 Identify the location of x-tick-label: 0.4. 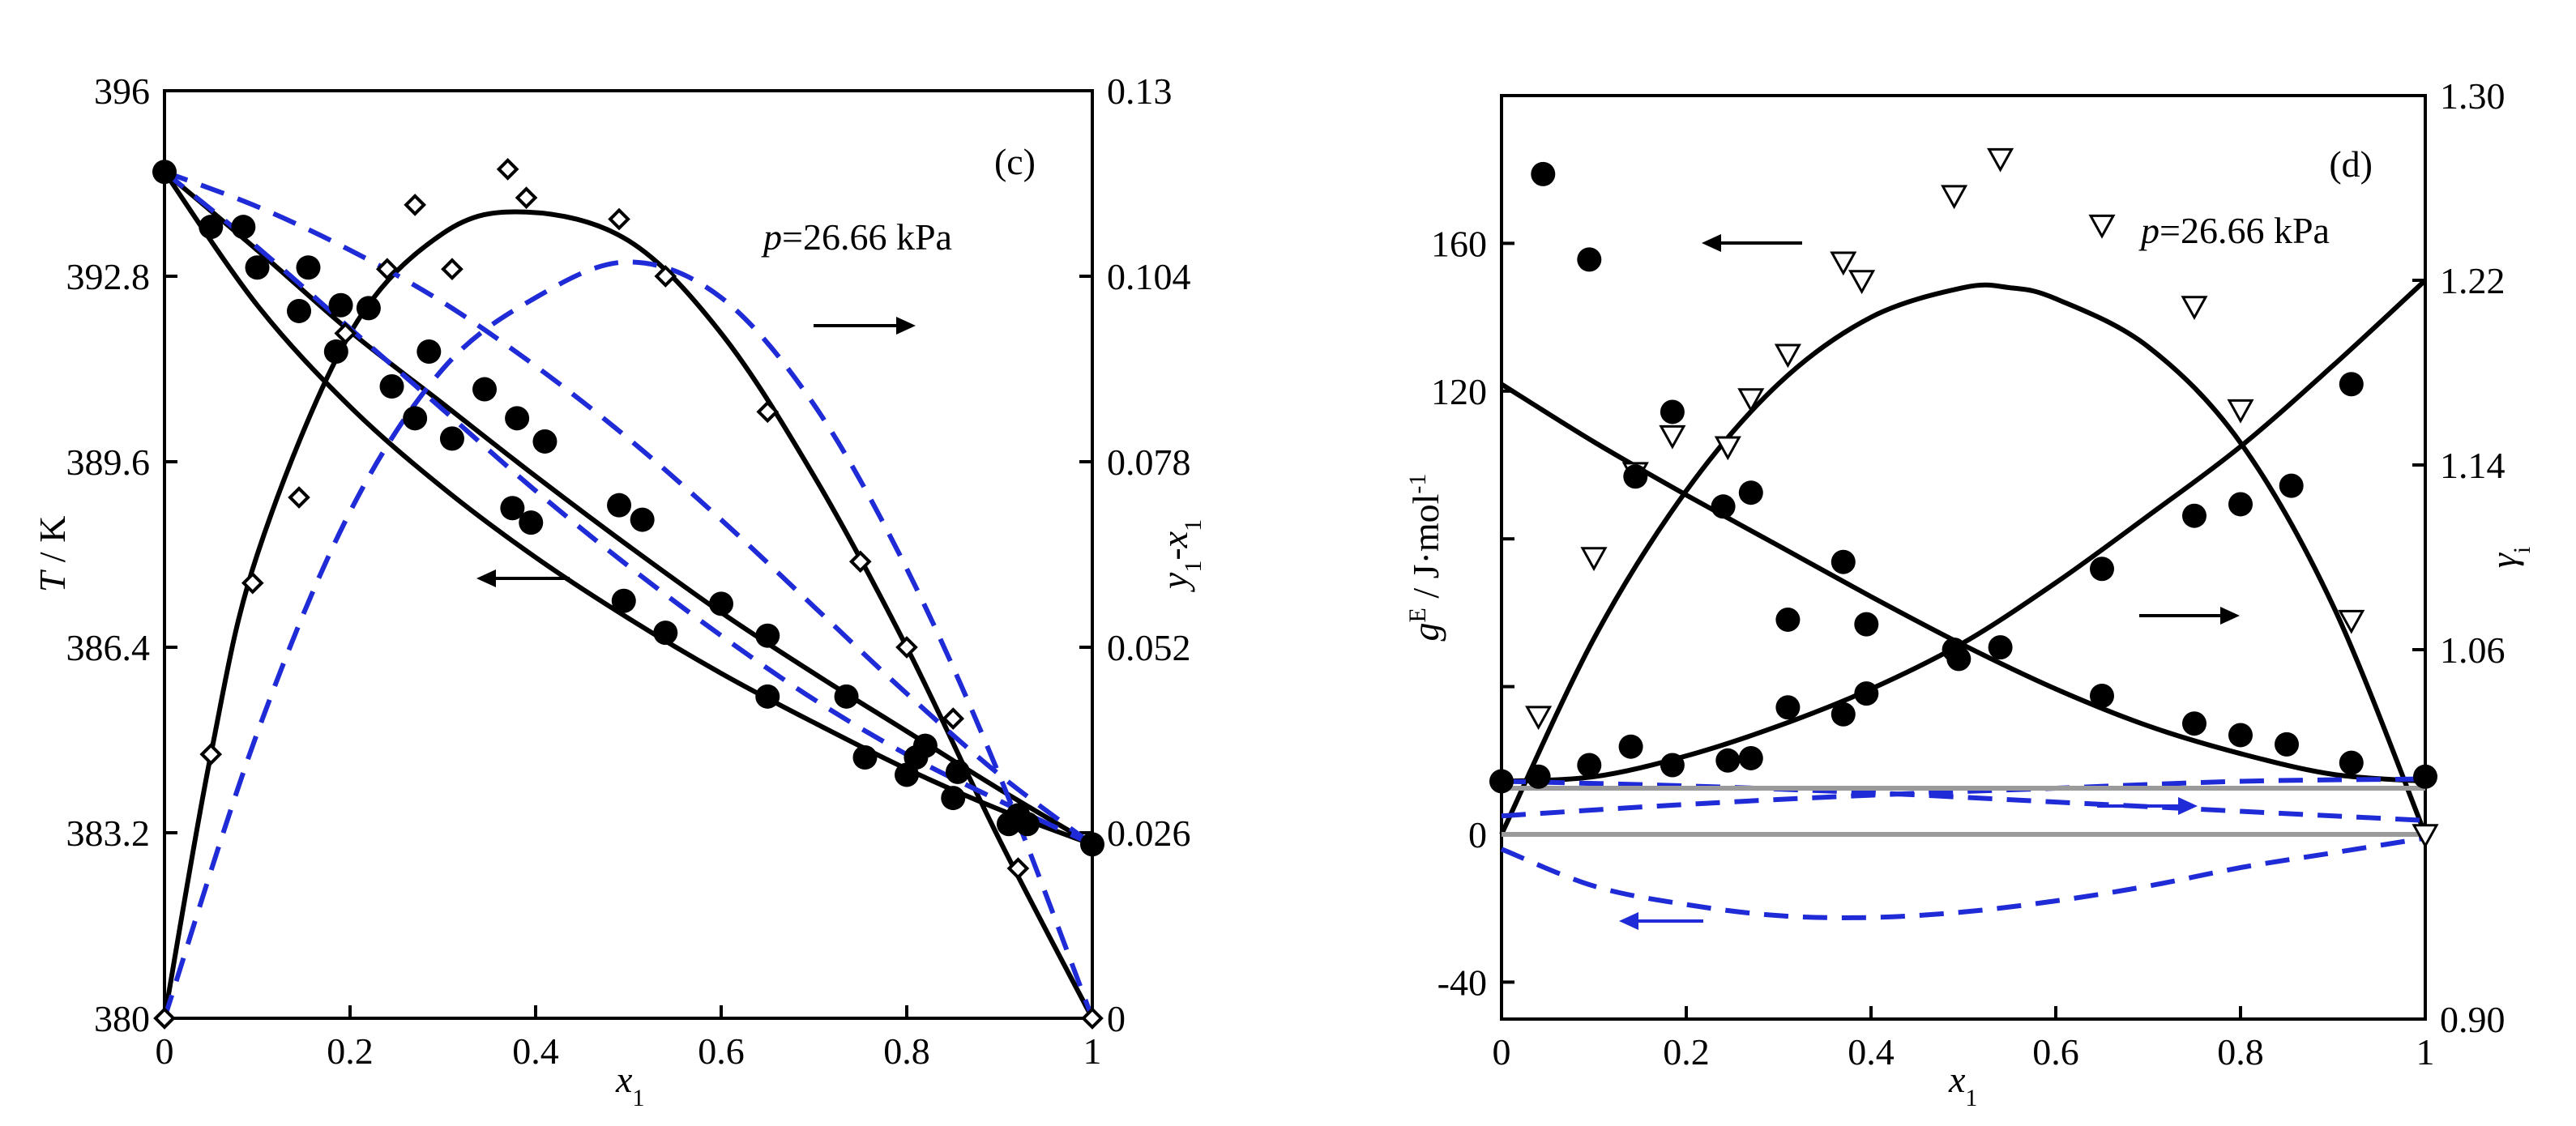
(535, 1051).